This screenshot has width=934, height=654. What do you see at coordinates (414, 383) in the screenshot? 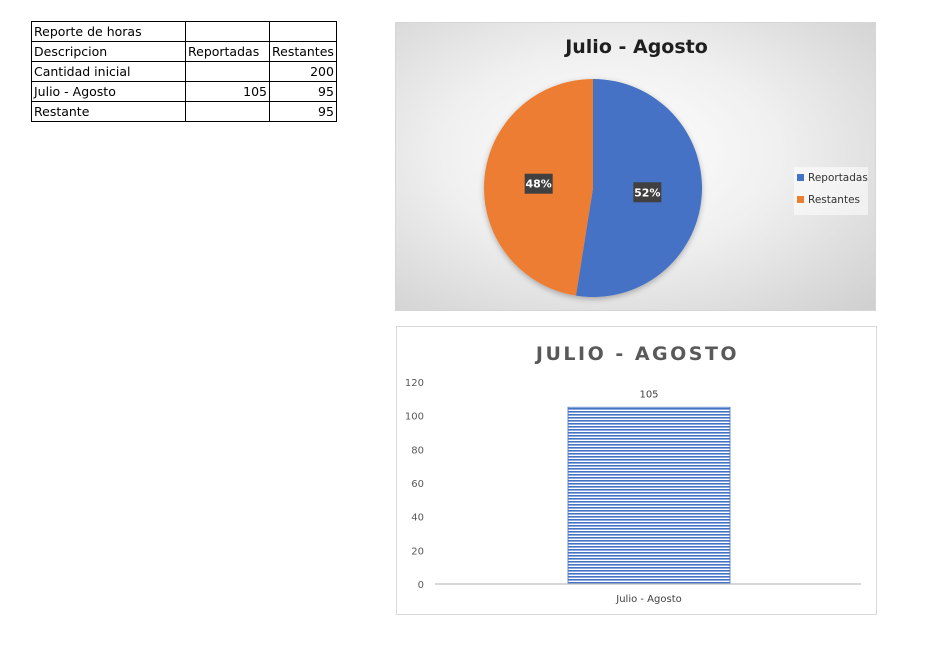
I see `y-tick-label: 120` at bounding box center [414, 383].